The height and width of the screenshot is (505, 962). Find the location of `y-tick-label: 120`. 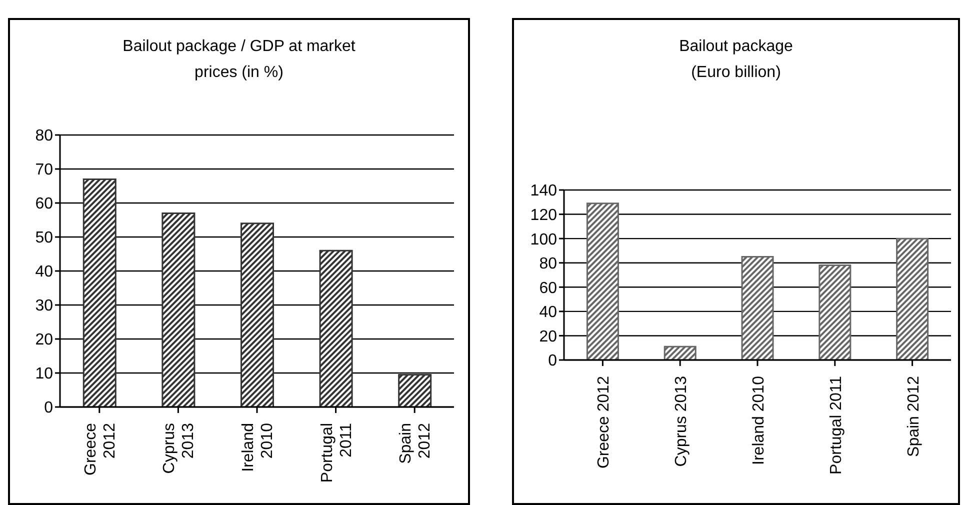

y-tick-label: 120 is located at coordinates (544, 215).